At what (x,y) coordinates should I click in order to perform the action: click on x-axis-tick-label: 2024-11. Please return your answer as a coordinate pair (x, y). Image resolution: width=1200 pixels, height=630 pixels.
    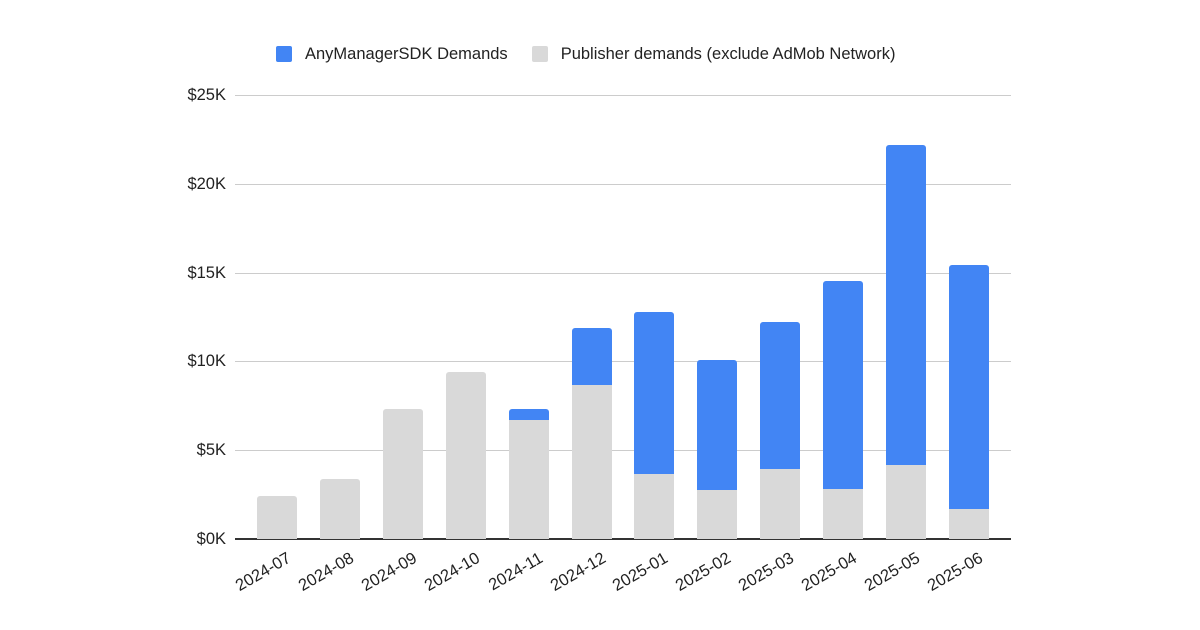
    Looking at the image, I should click on (515, 572).